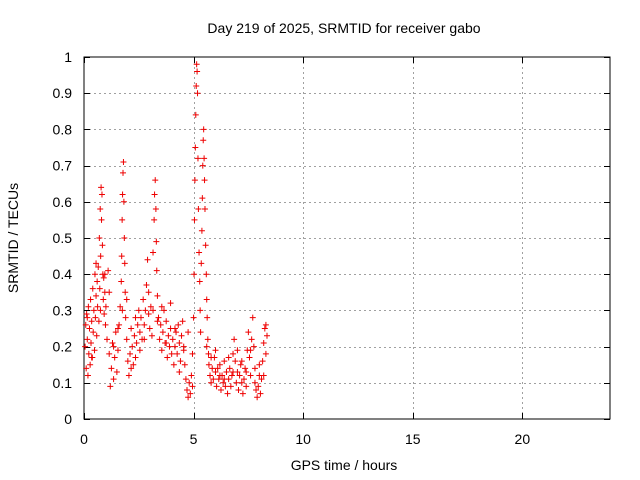 The width and height of the screenshot is (640, 480). I want to click on y-tick-label: 0.7, so click(63, 166).